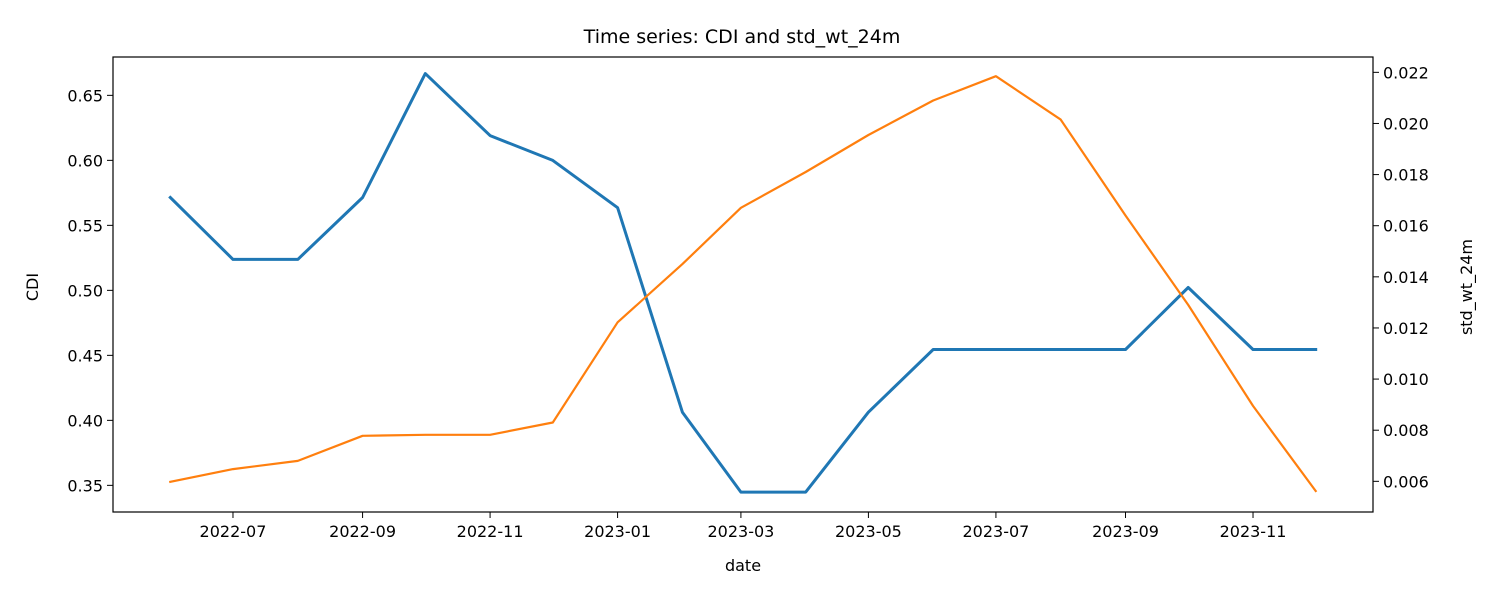  Describe the element at coordinates (85, 355) in the screenshot. I see `y-left-tick-label: 0.45` at that location.